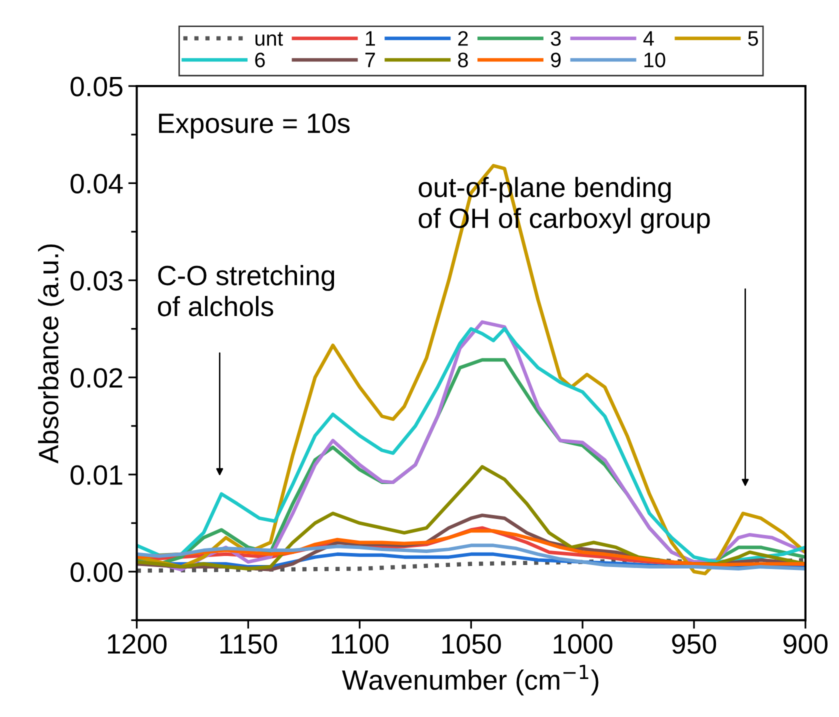  What do you see at coordinates (806, 644) in the screenshot?
I see `x-tick-label: 900` at bounding box center [806, 644].